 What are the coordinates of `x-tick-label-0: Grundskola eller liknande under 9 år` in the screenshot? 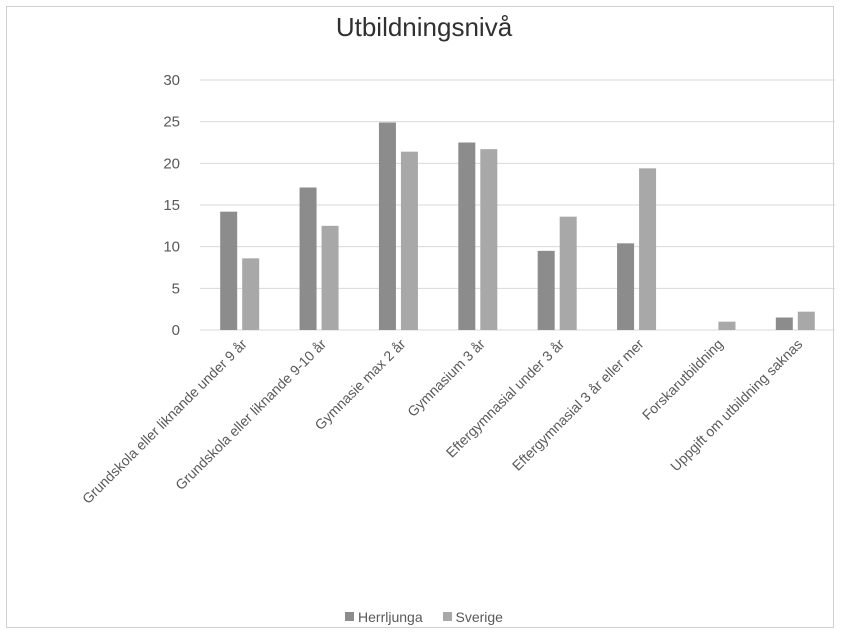 It's located at (164, 421).